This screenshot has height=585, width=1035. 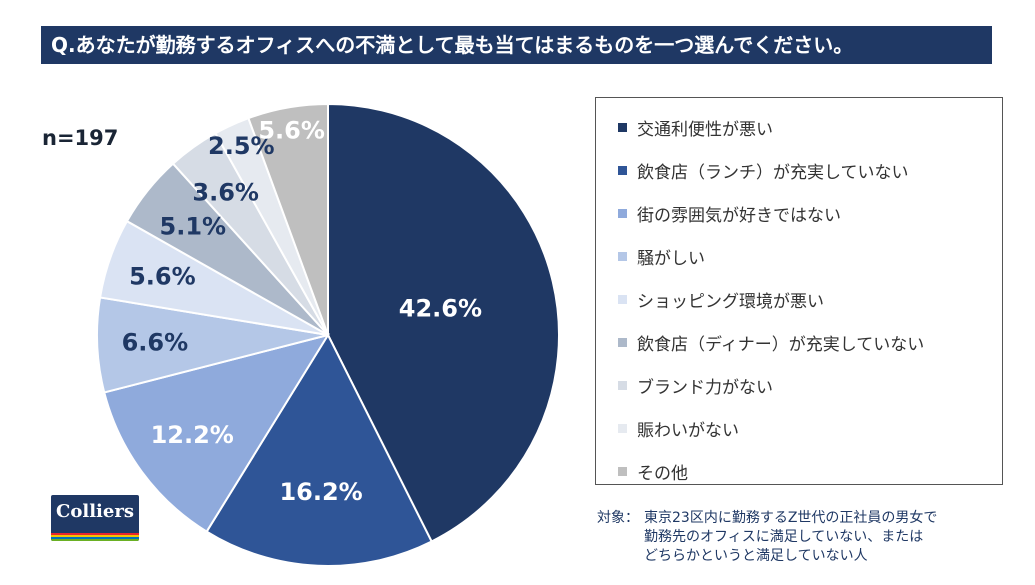 I want to click on slice-value-label: 2.5%, so click(x=241, y=146).